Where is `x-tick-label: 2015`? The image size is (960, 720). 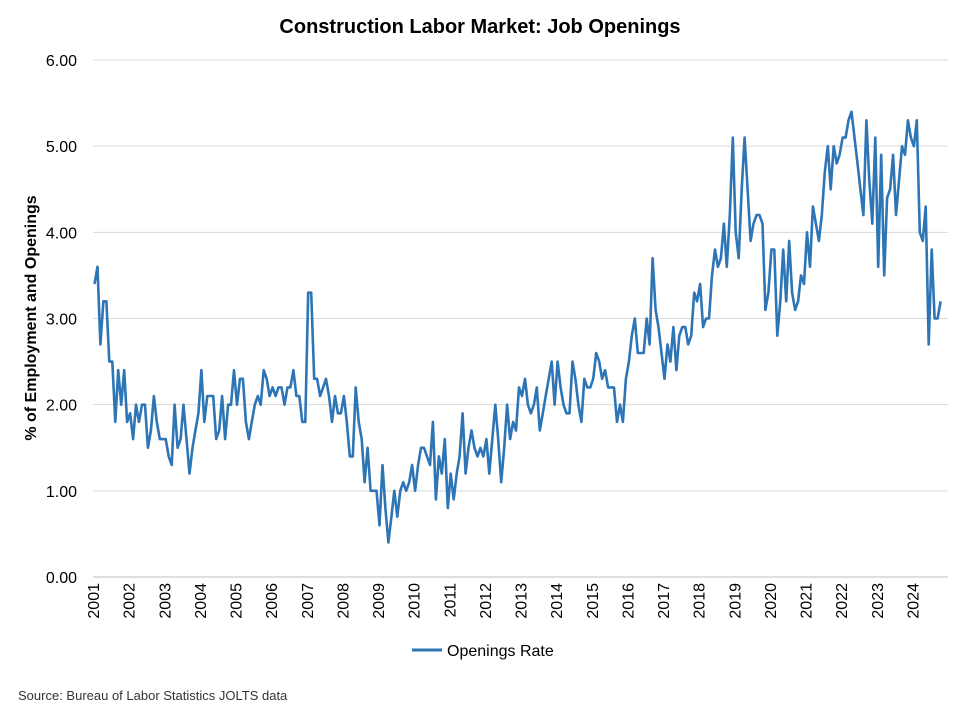
x-tick-label: 2015 is located at coordinates (593, 601).